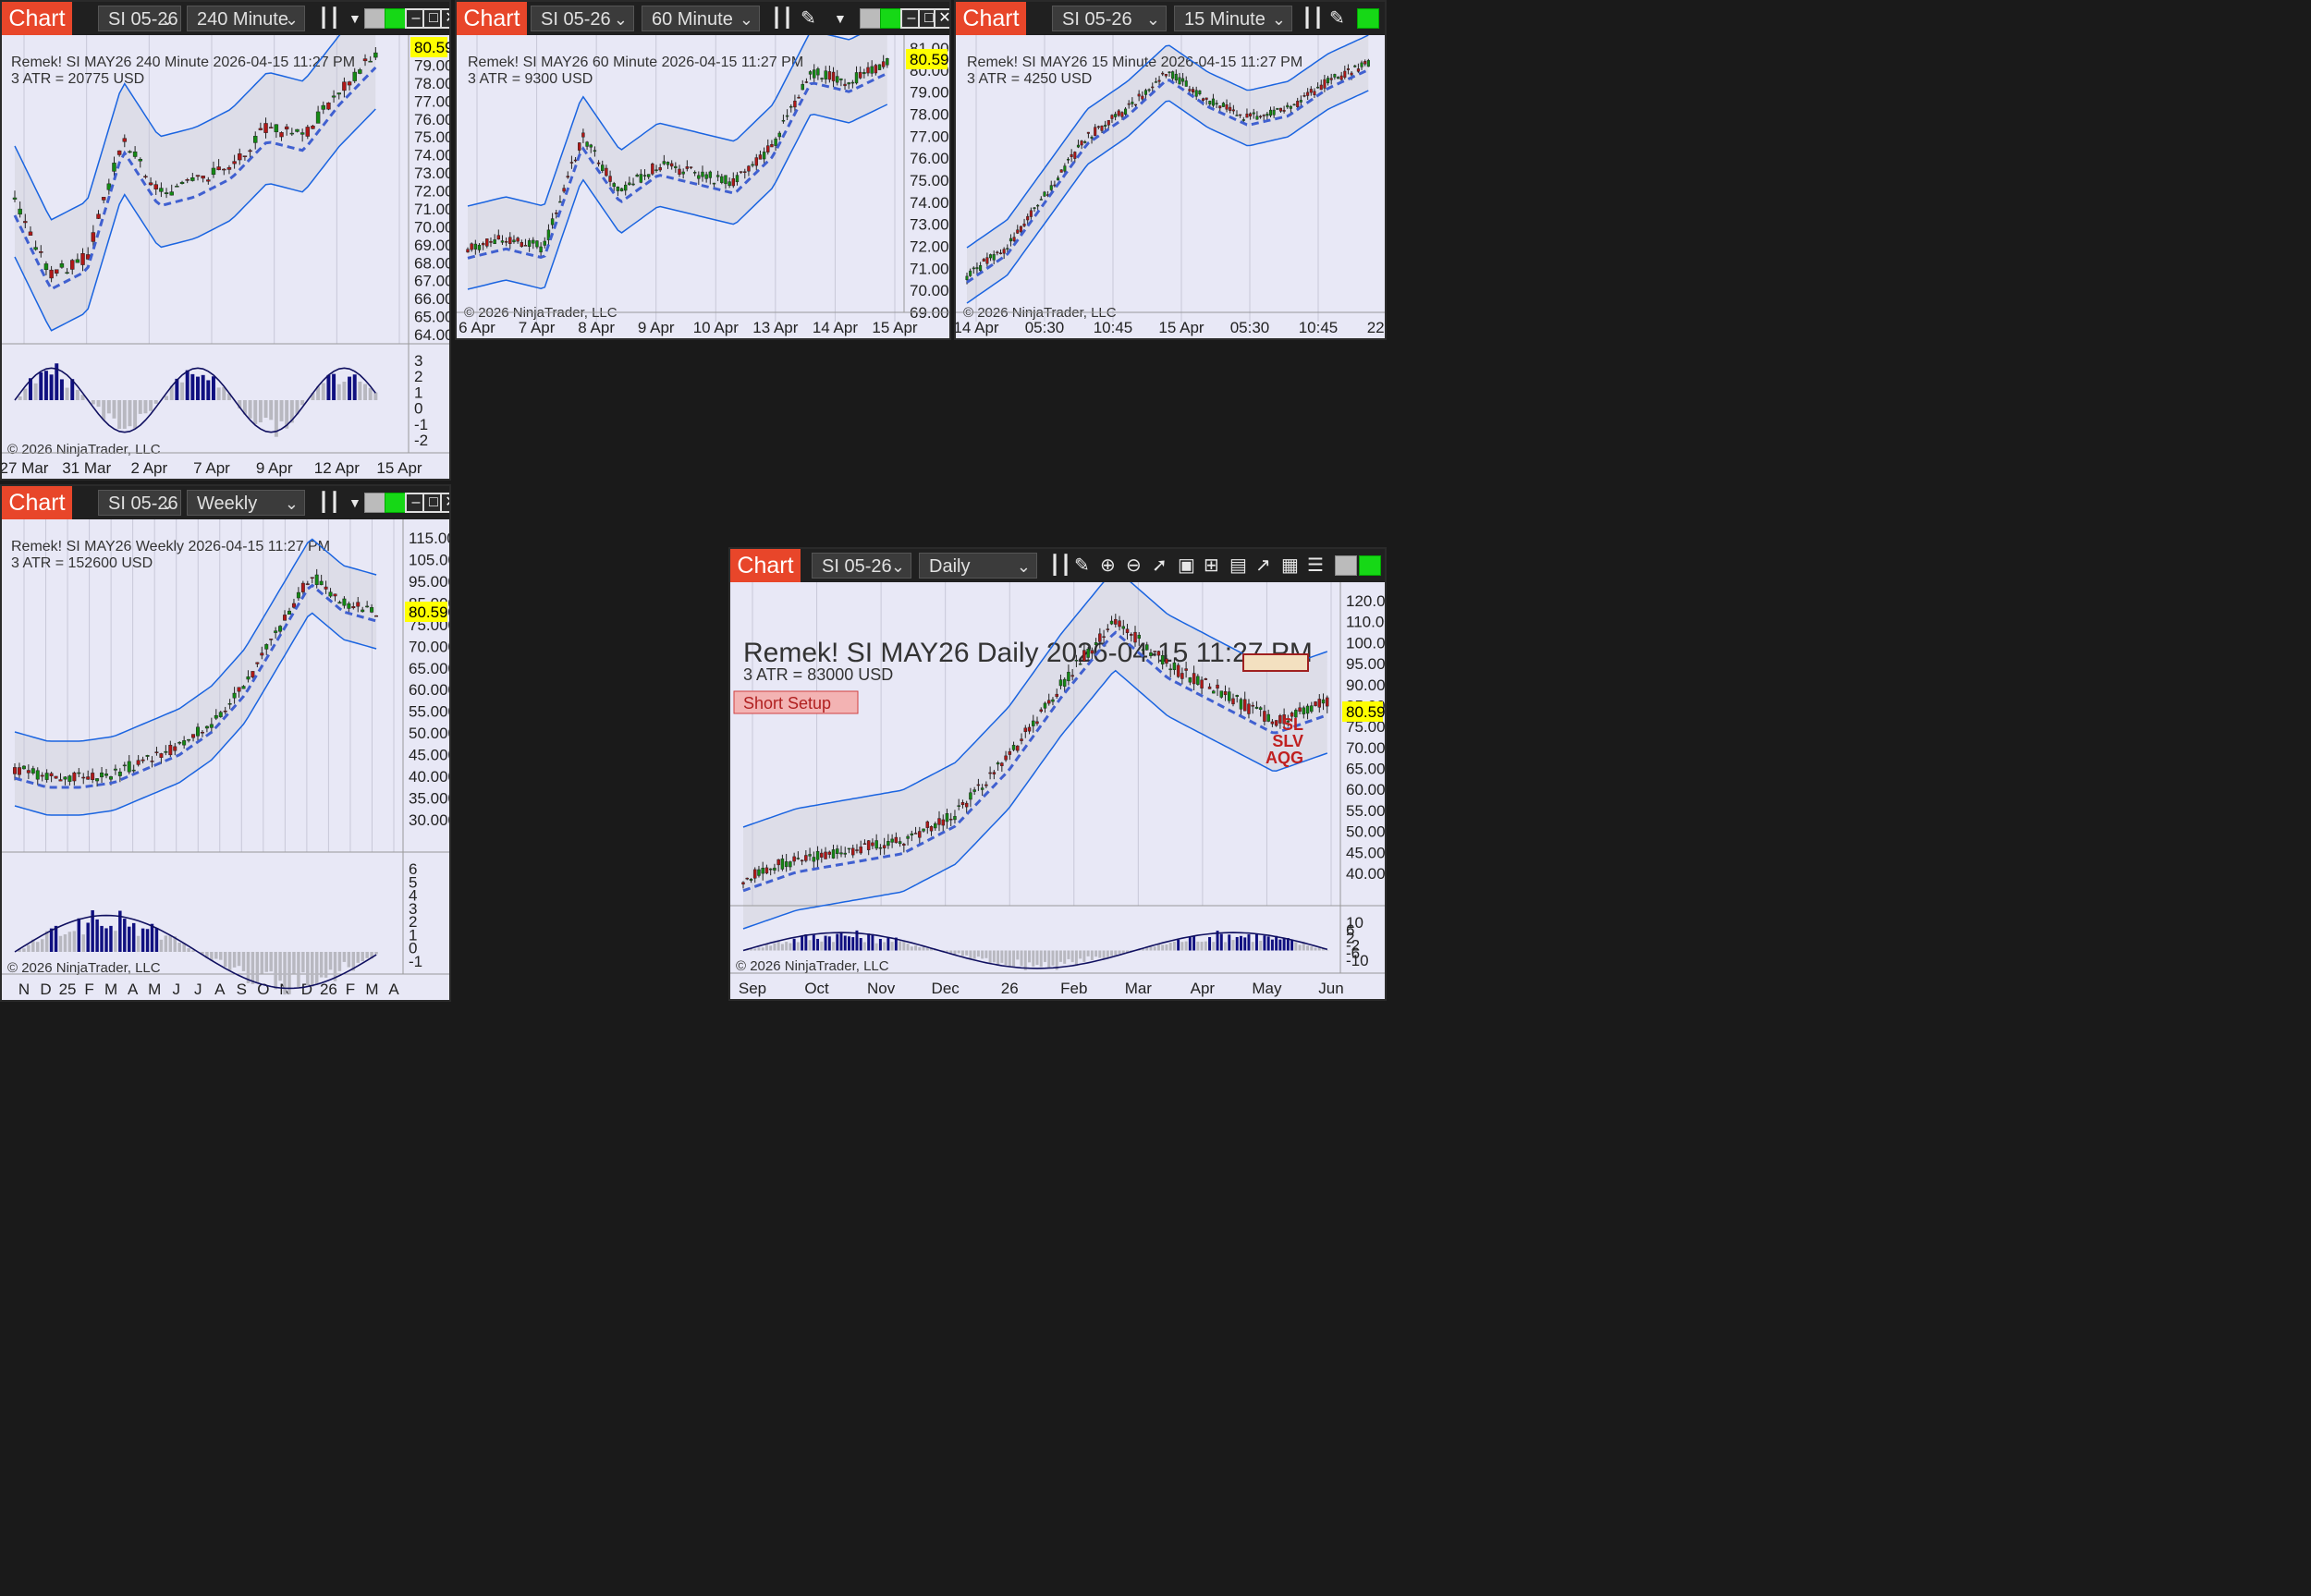 The image size is (2311, 1596). I want to click on indicators-icon: ▤, so click(1238, 565).